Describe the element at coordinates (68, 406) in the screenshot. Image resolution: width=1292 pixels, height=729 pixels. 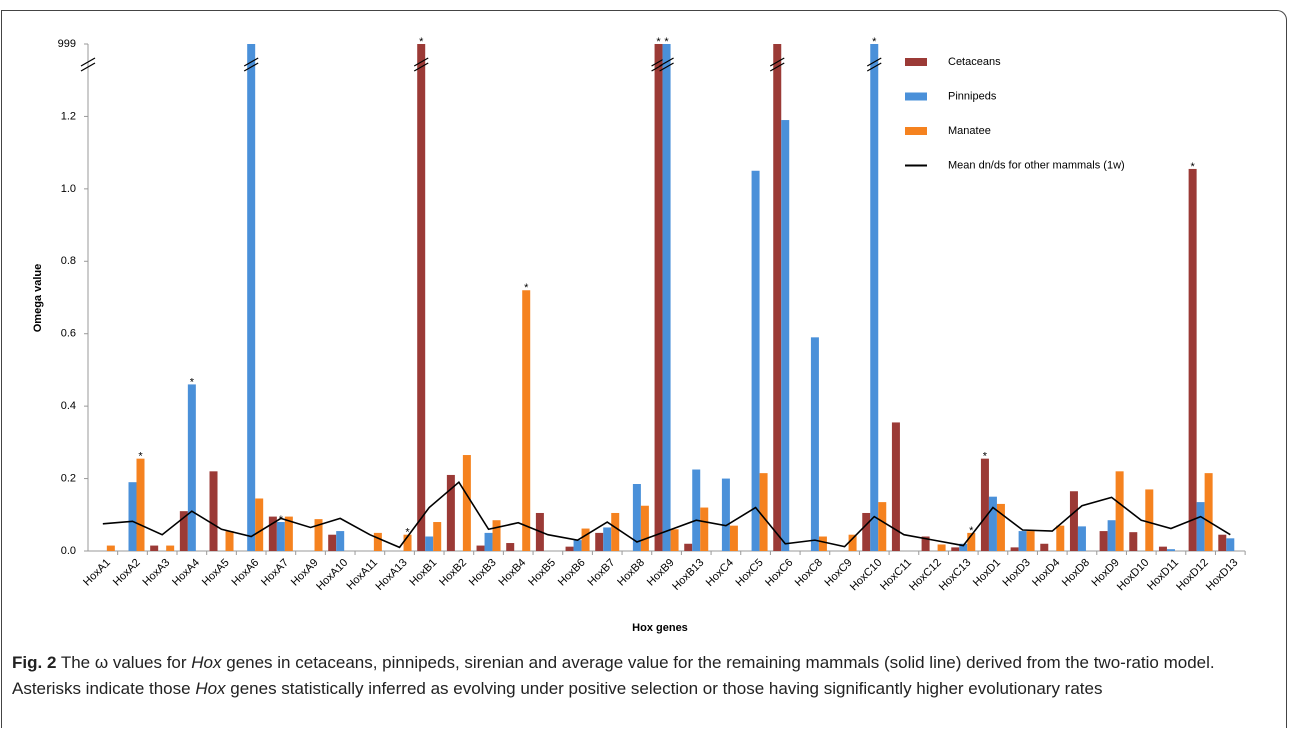
I see `y-tick-label: 0.4` at that location.